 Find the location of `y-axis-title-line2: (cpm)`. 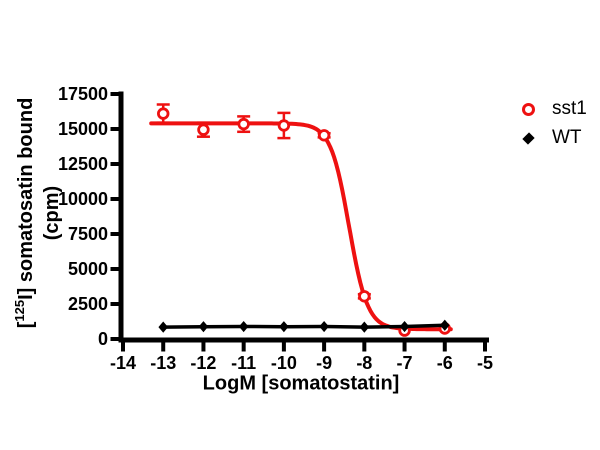

y-axis-title-line2: (cpm) is located at coordinates (51, 213).